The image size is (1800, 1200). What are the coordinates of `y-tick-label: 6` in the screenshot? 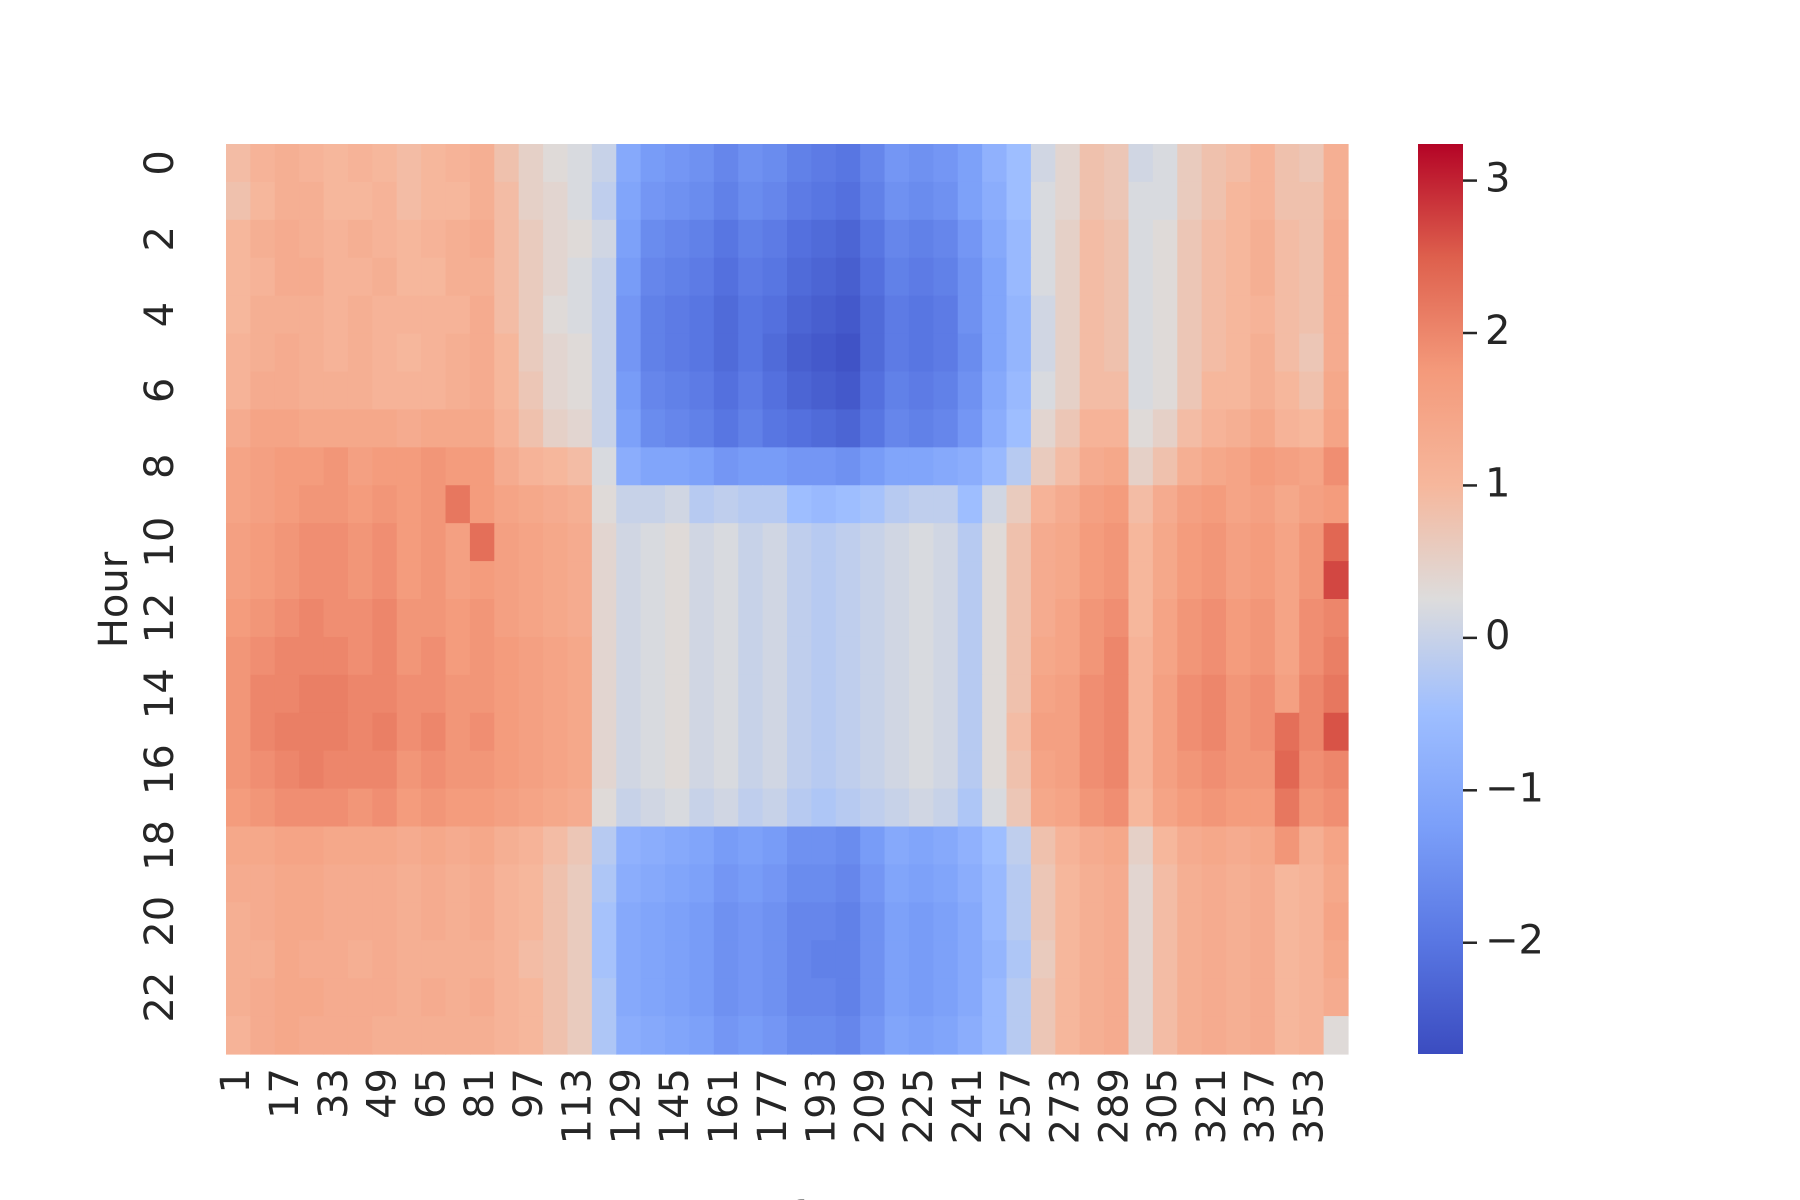 It's located at (160, 390).